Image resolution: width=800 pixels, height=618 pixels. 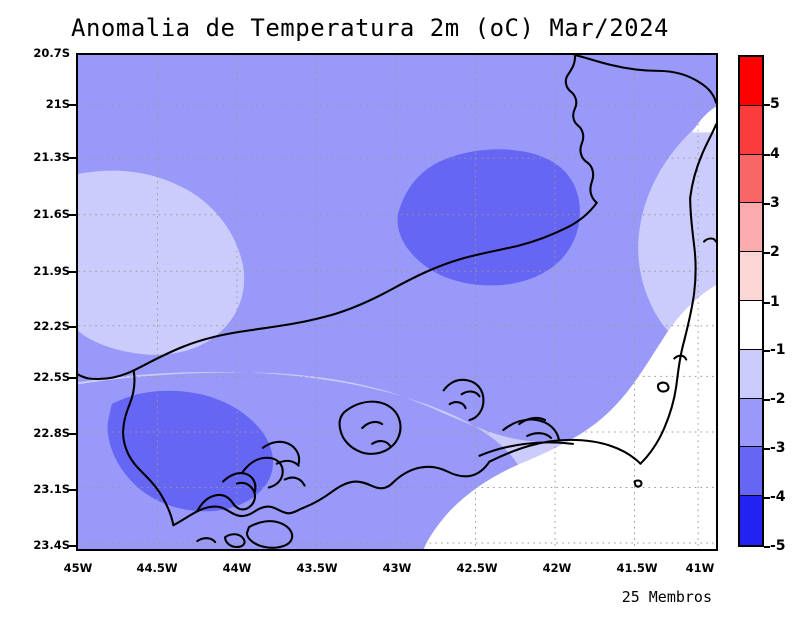 I want to click on y-tick-label: 22.2S, so click(x=51, y=326).